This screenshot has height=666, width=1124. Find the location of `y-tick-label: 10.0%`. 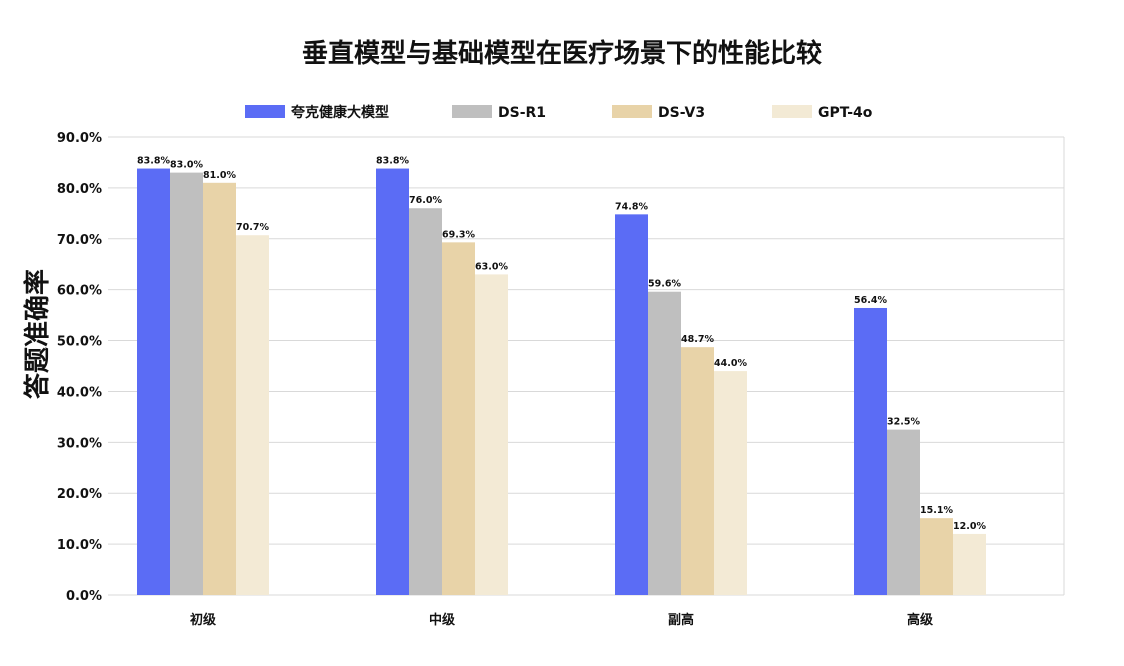

y-tick-label: 10.0% is located at coordinates (79, 545).